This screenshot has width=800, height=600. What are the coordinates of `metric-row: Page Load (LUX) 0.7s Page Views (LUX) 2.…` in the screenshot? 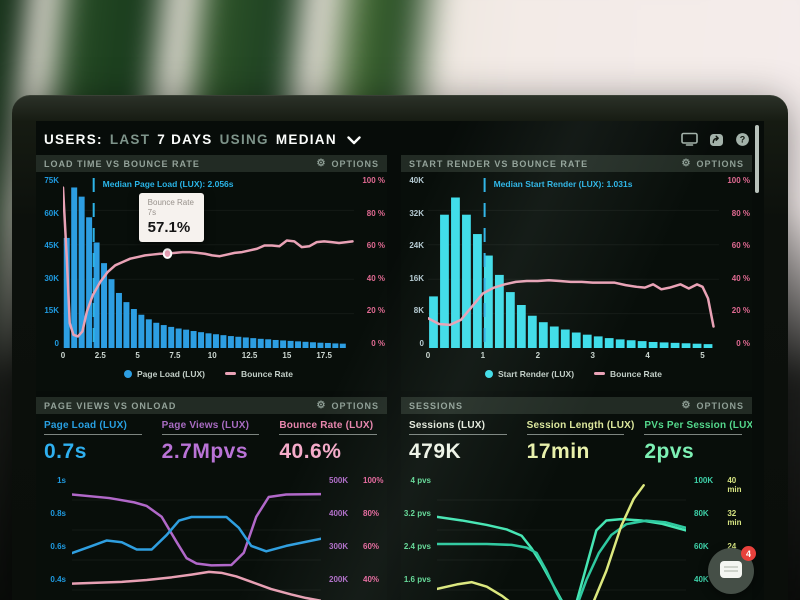 It's located at (211, 442).